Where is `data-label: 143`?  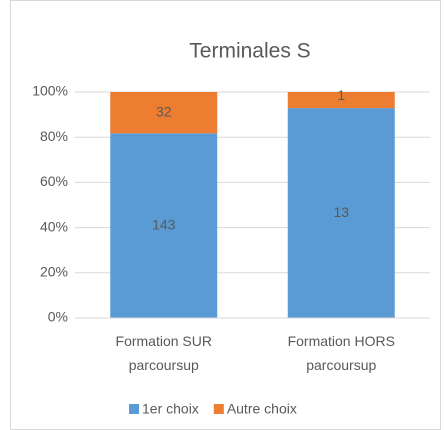
data-label: 143 is located at coordinates (164, 224).